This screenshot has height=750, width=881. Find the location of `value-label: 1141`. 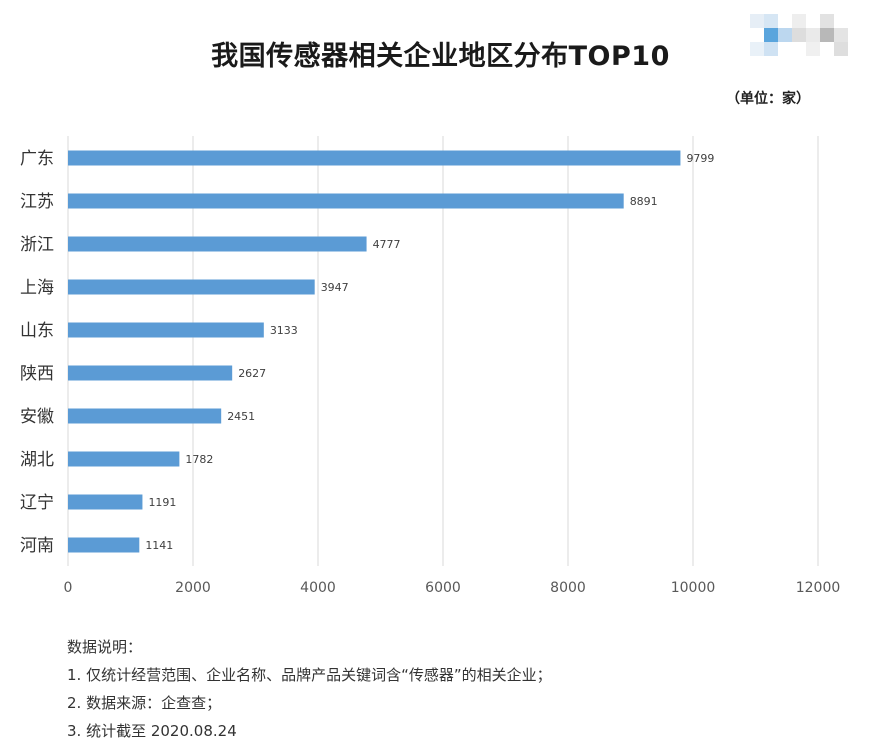

value-label: 1141 is located at coordinates (159, 545).